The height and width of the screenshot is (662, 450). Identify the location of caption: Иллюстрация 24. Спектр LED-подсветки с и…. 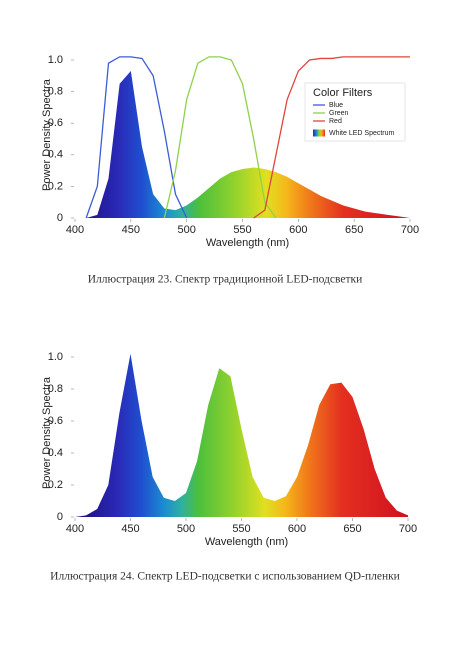
(225, 577).